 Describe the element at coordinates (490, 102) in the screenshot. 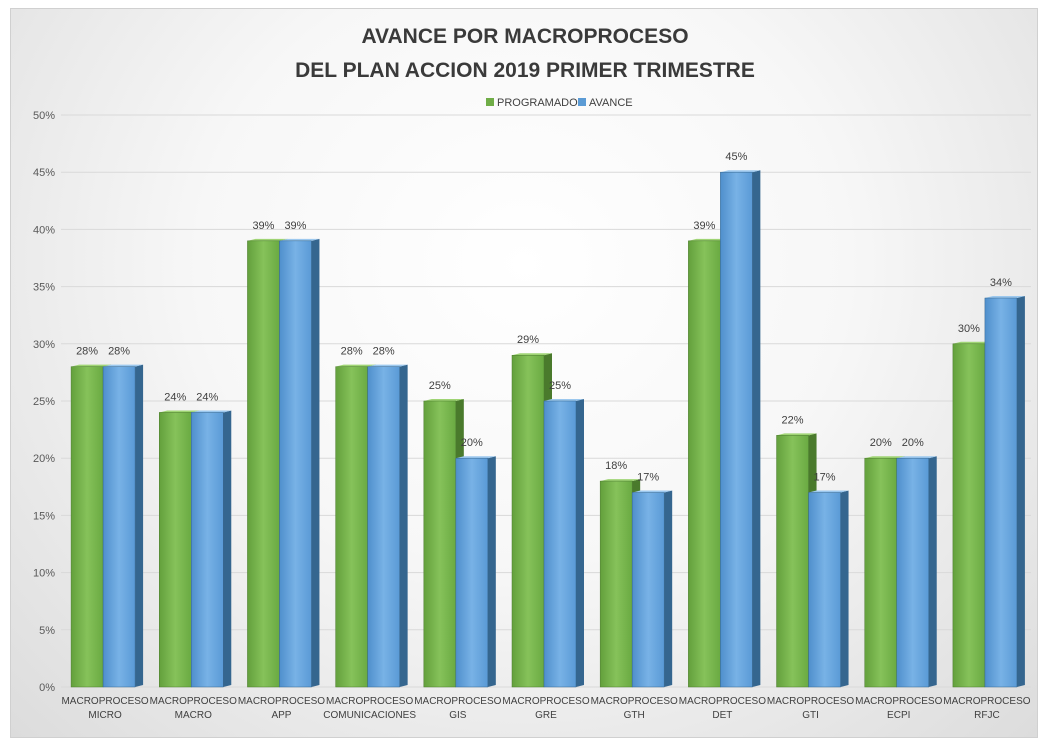

I see `legend-swatch-programado` at that location.